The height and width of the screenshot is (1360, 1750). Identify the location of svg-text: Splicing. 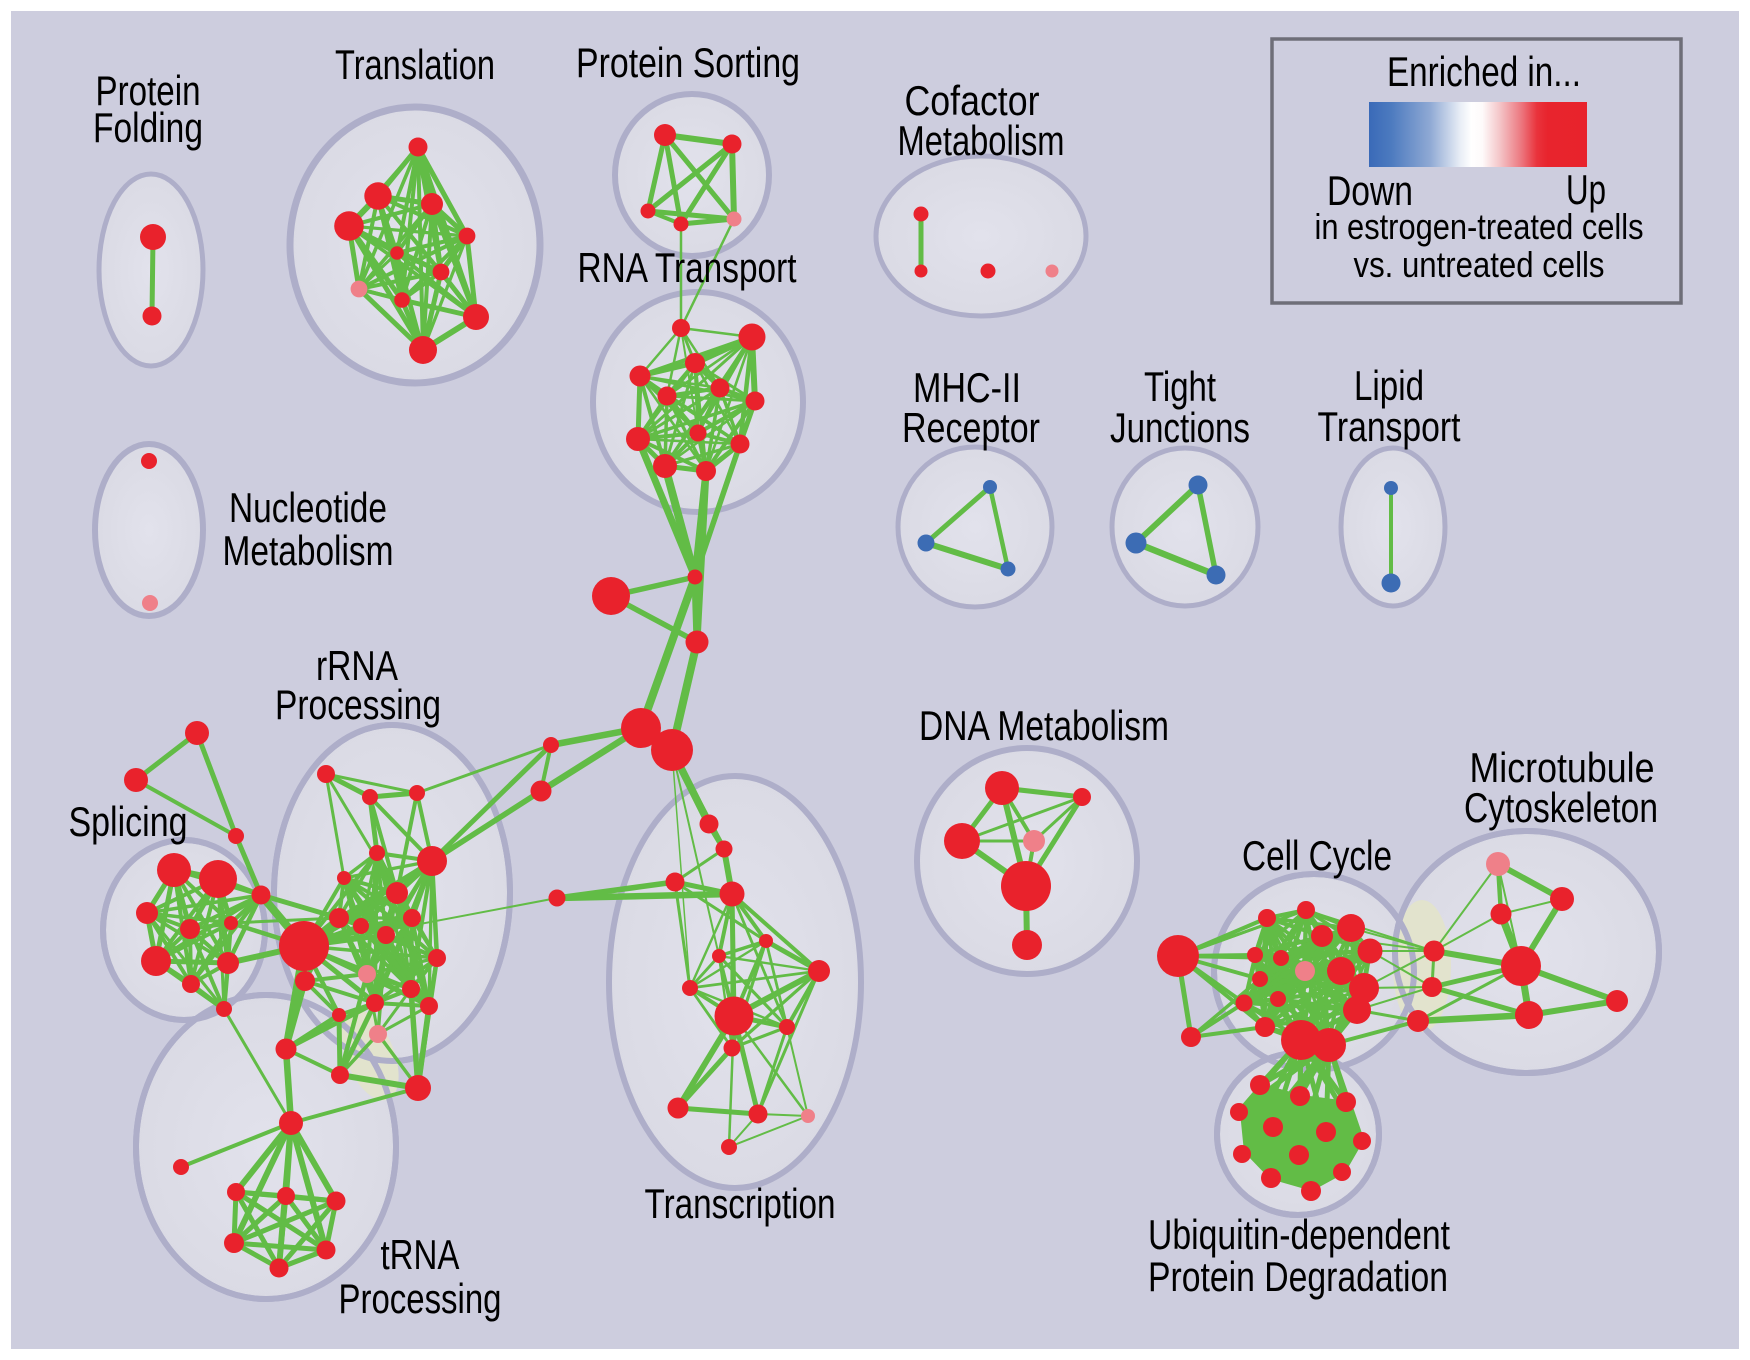
(128, 821).